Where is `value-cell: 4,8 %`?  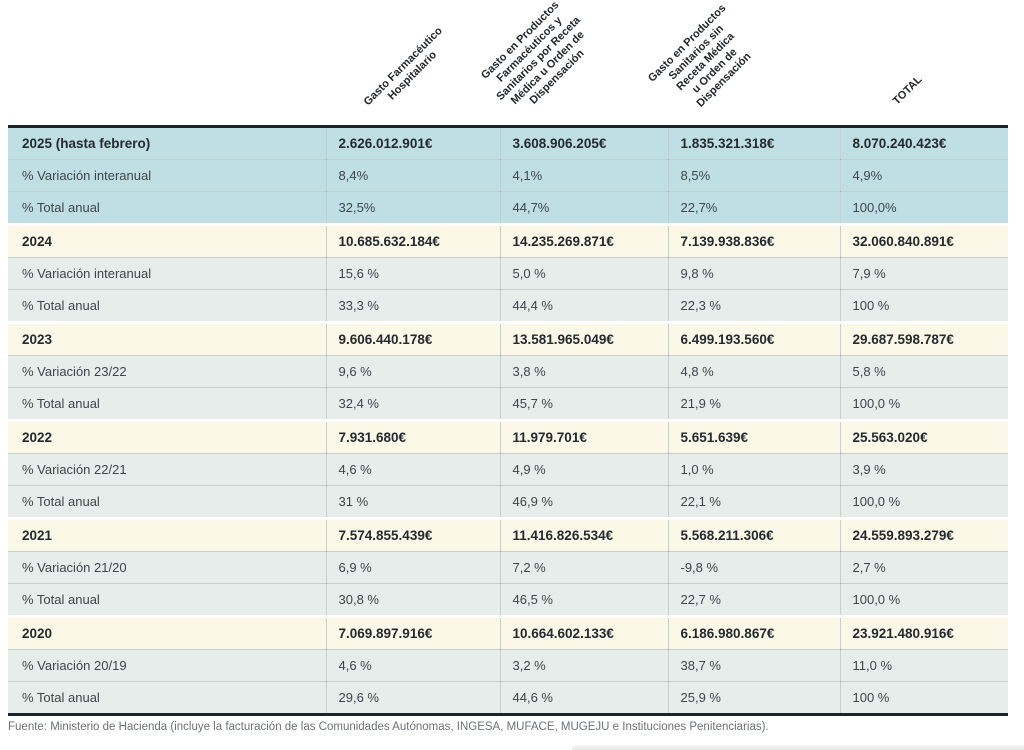 value-cell: 4,8 % is located at coordinates (754, 371).